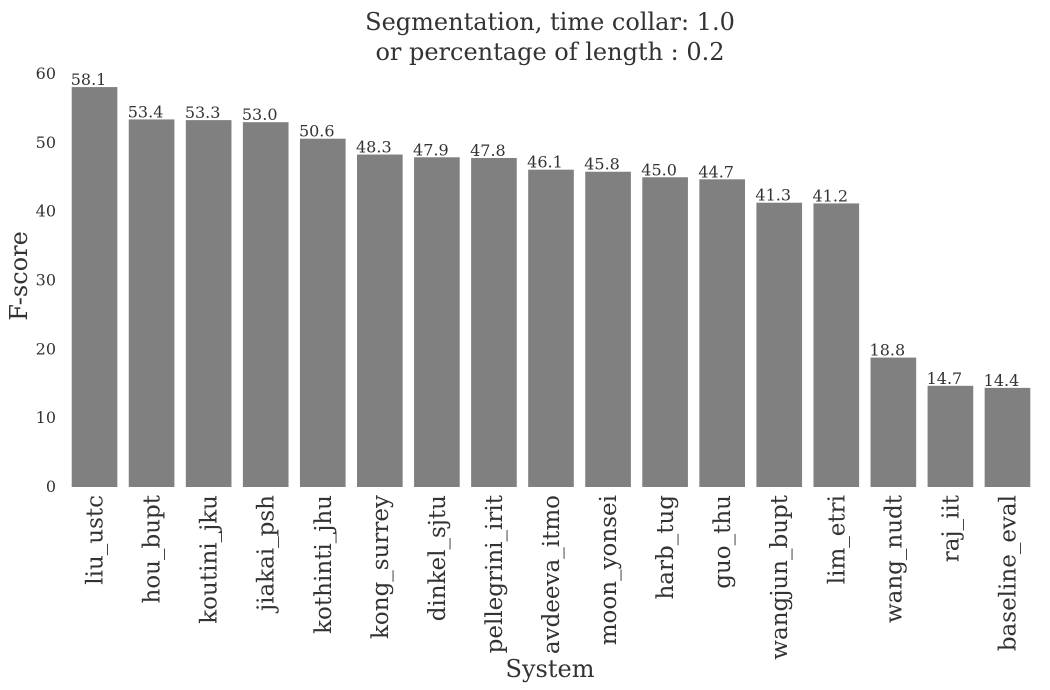  I want to click on value-label: 44.7, so click(716, 171).